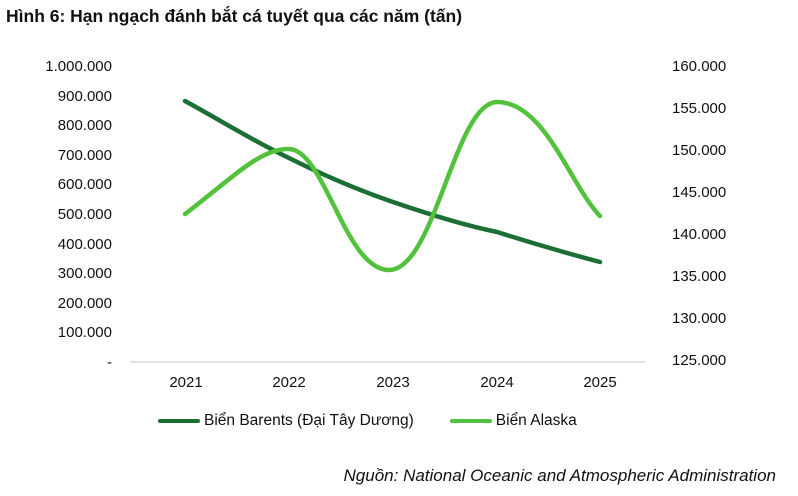 This screenshot has height=496, width=798. What do you see at coordinates (309, 420) in the screenshot?
I see `legend-label: Biển Barents (Đại Tây Dương)` at bounding box center [309, 420].